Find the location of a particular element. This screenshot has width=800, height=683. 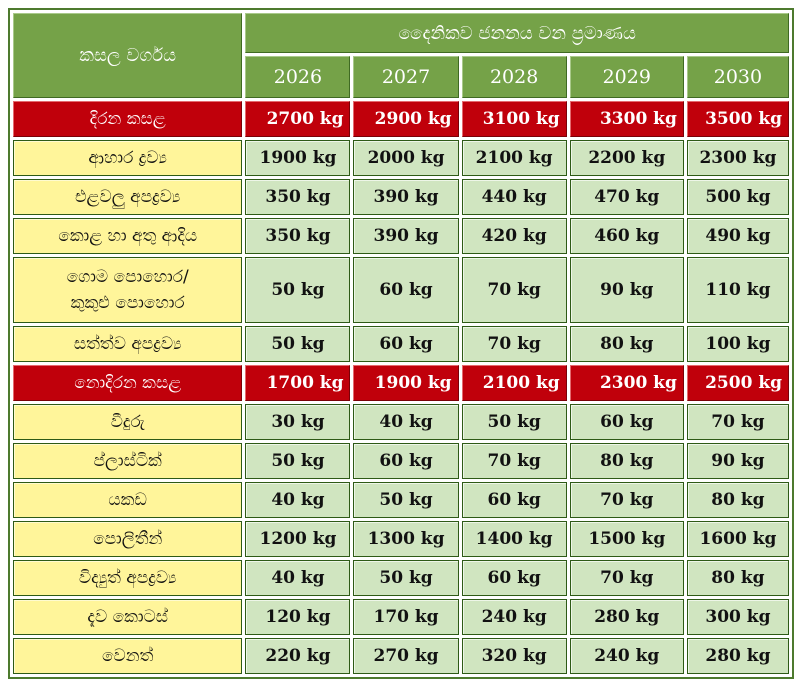

value-cell: 350 kg is located at coordinates (298, 197).